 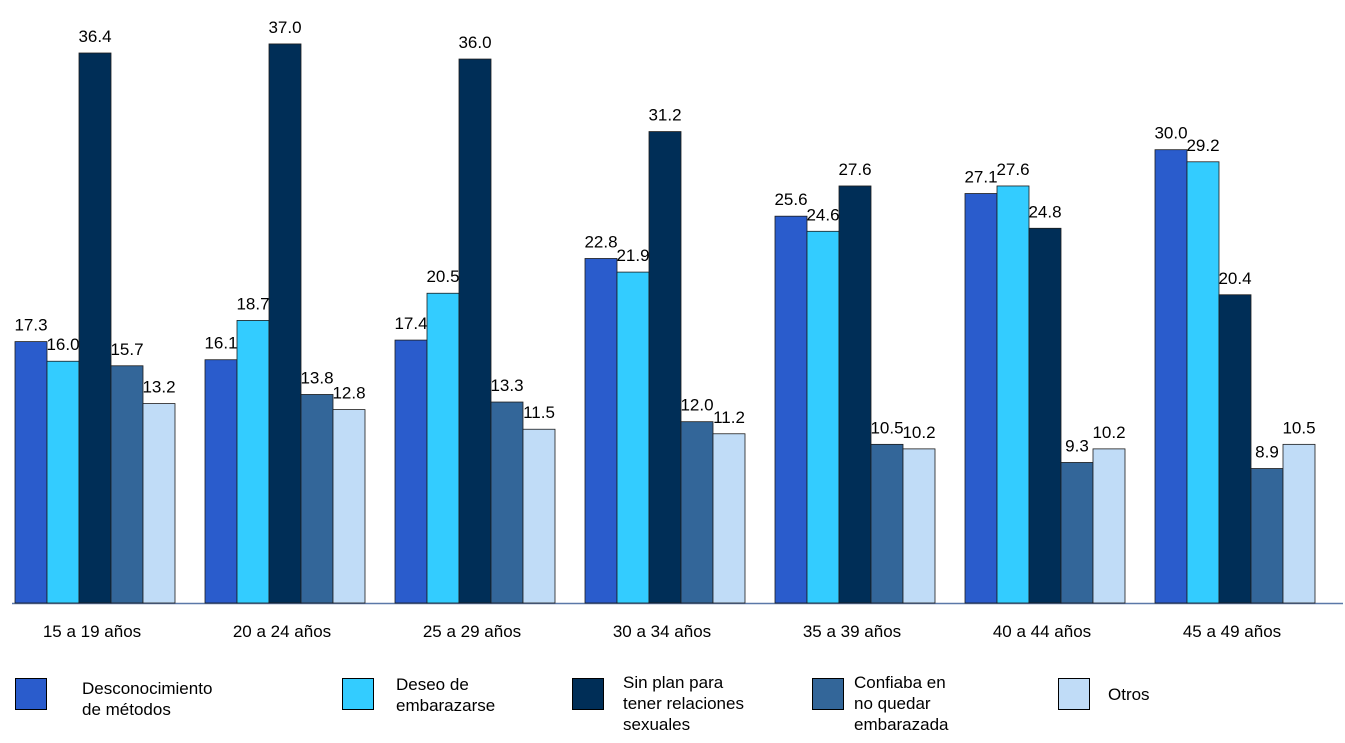 I want to click on data-label-15-a-19-anos-series-1: 17.3, so click(x=30, y=325).